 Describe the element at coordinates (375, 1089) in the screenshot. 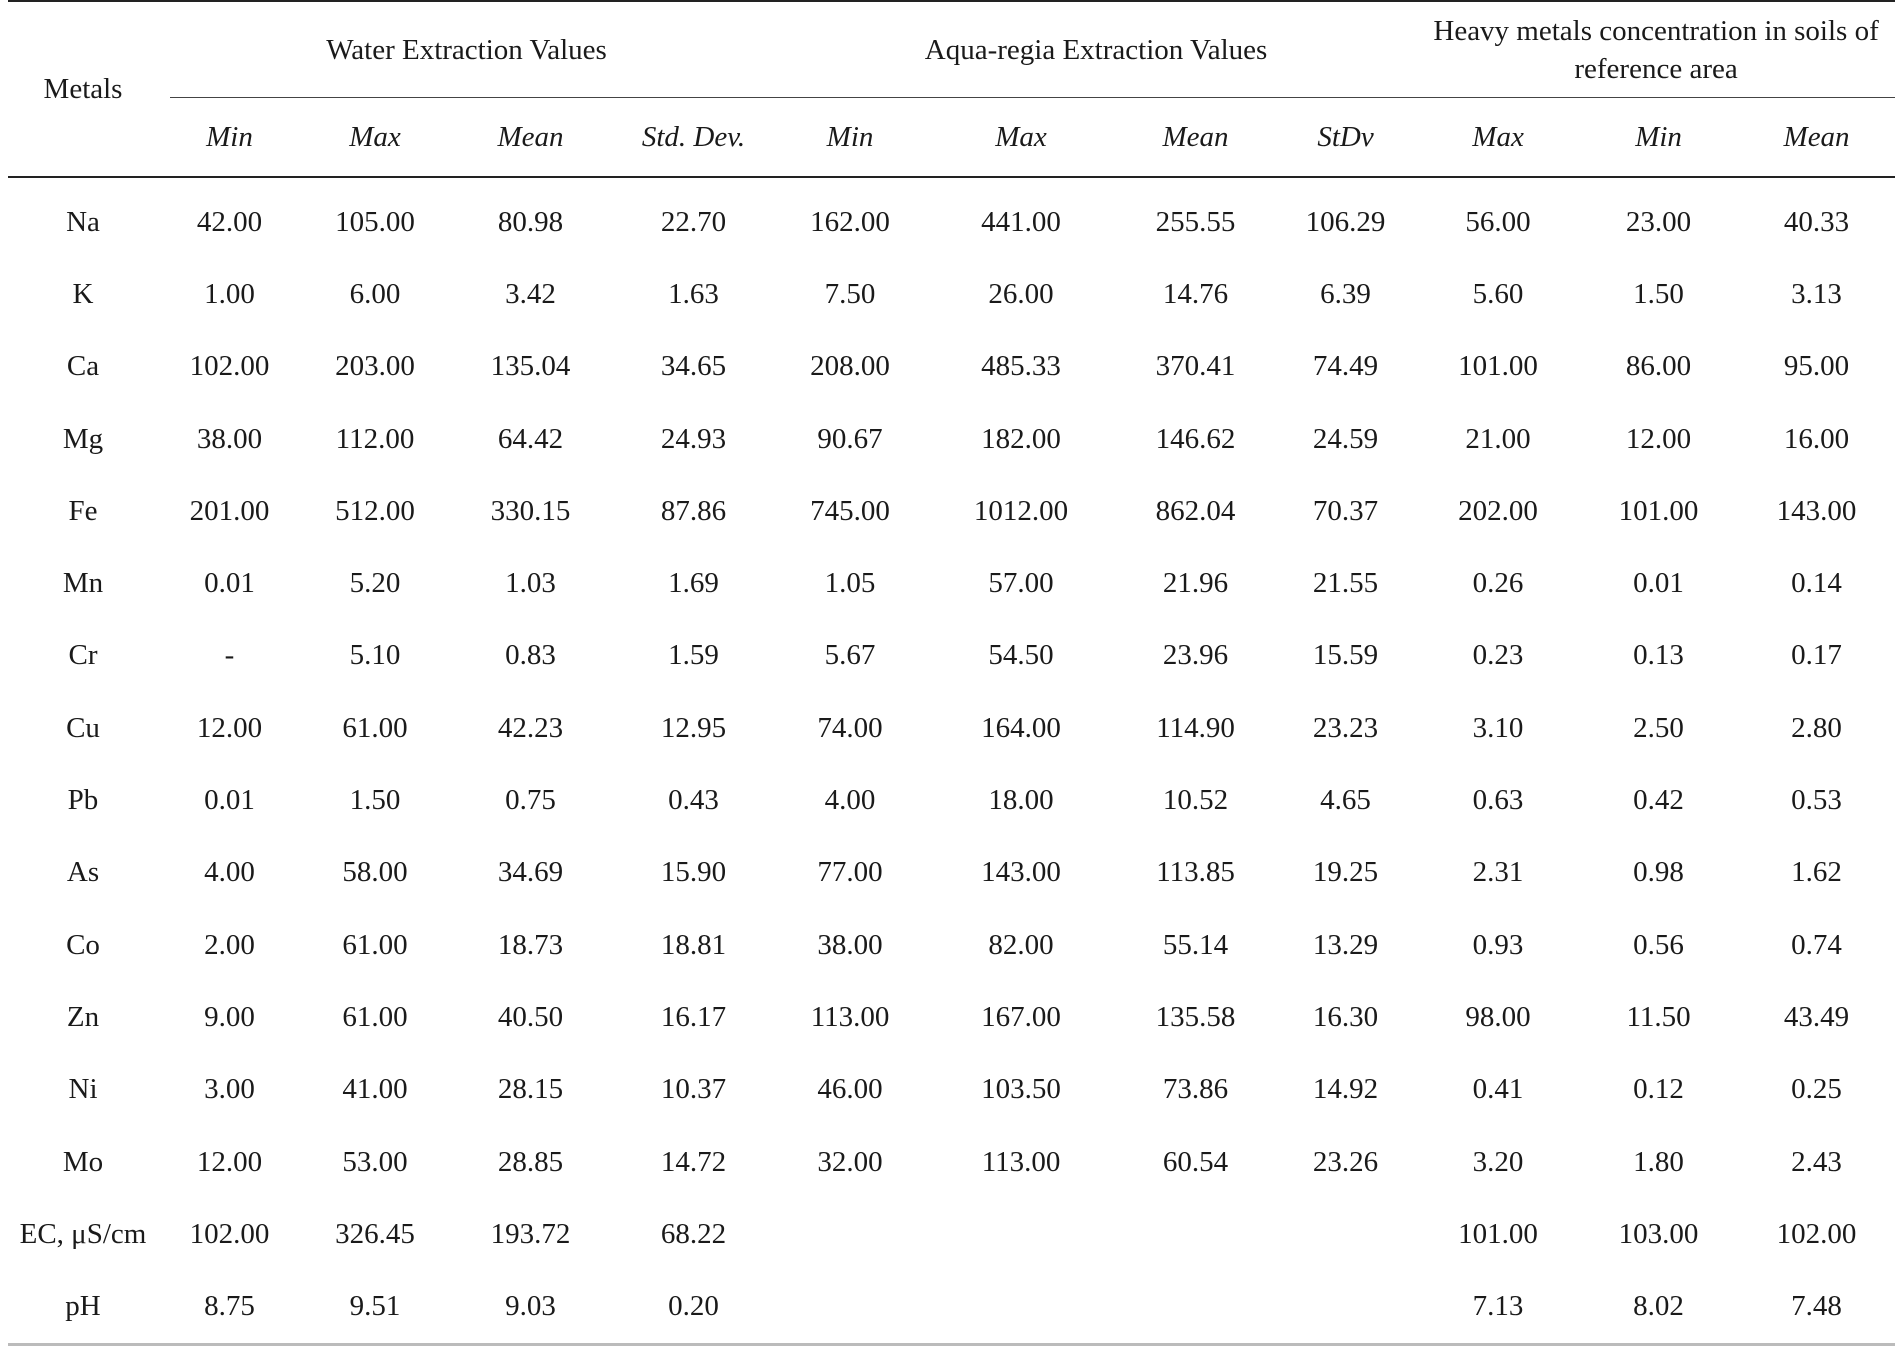

I see `value-cell: 41.00` at that location.